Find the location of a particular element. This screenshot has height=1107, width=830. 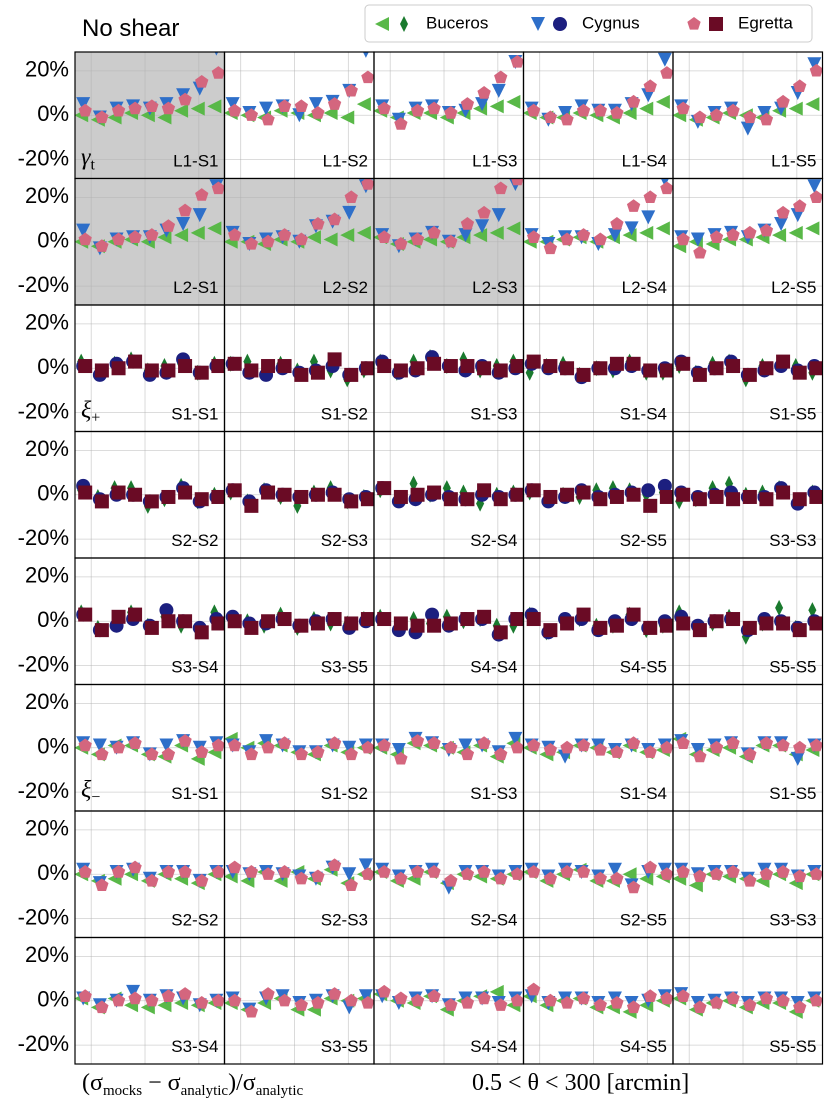

panel: S1-S3 is located at coordinates (449, 747).